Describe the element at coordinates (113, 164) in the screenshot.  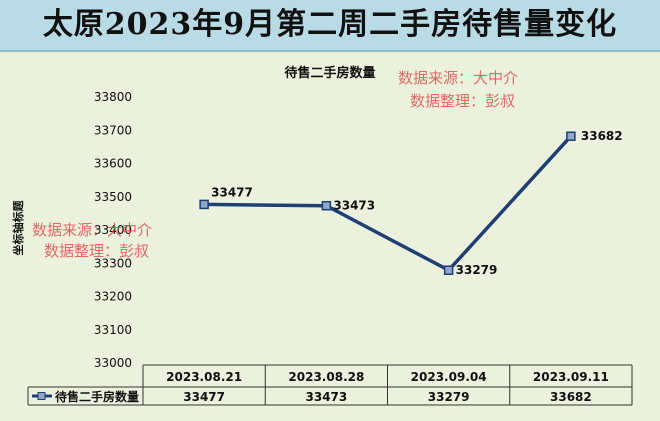
I see `y-tick-label: 33600` at that location.